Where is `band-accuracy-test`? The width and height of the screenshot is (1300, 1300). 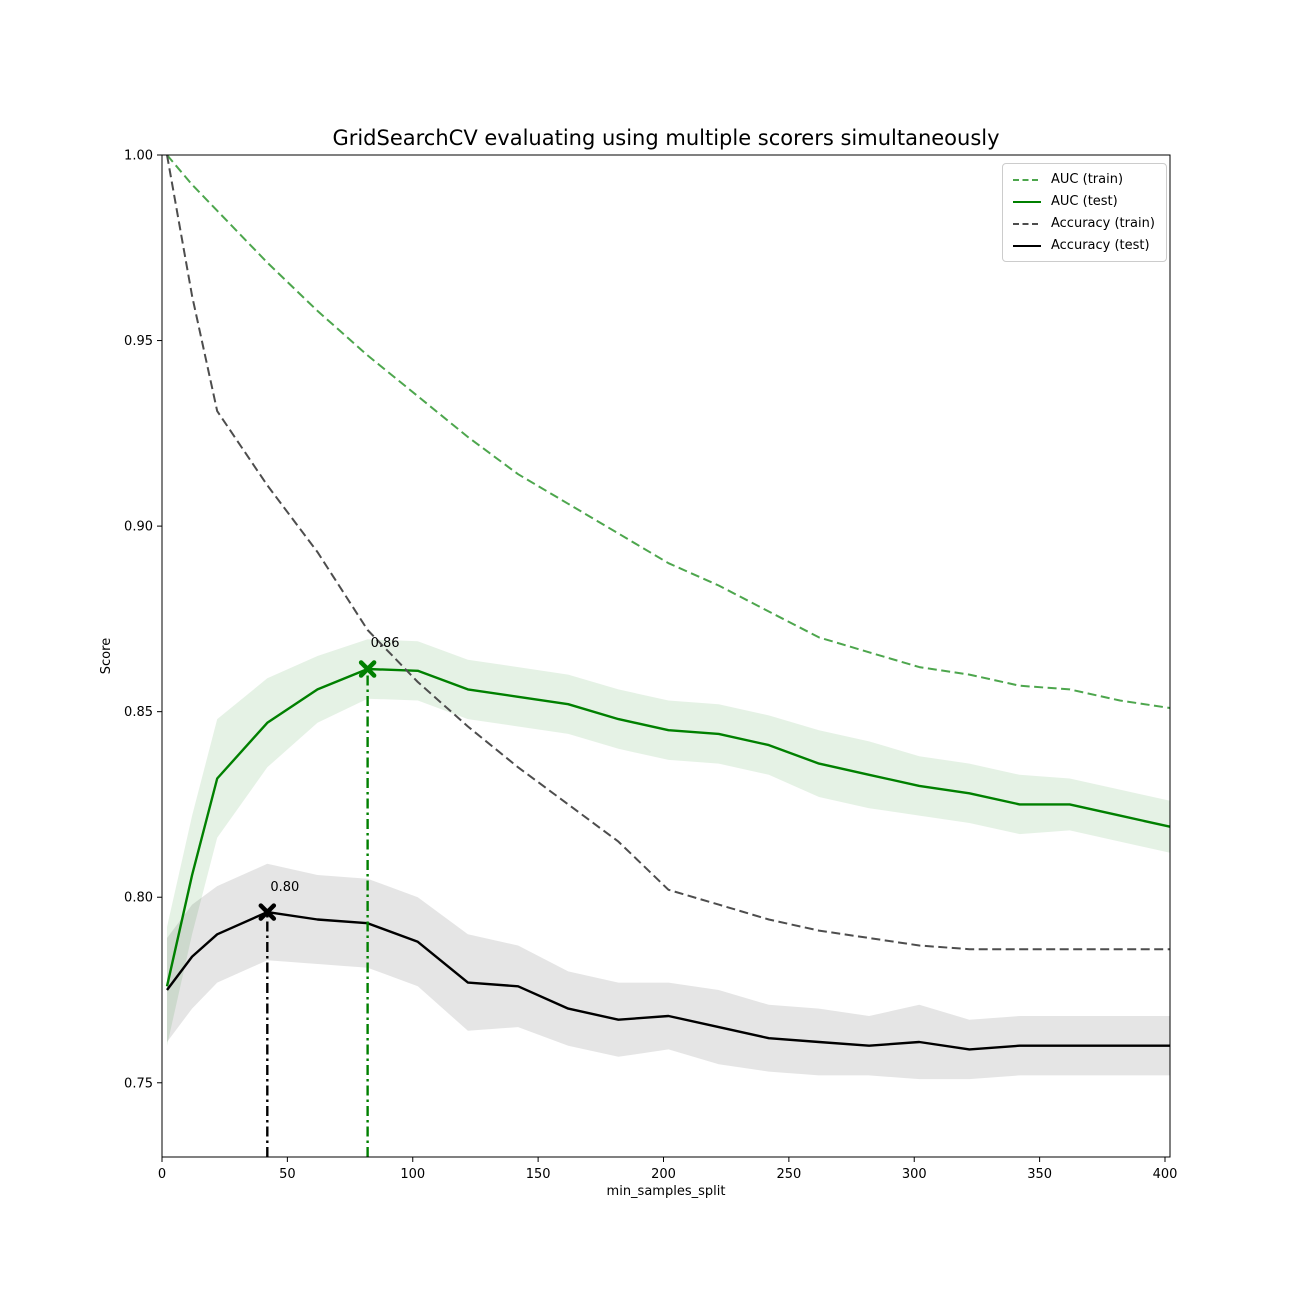
band-accuracy-test is located at coordinates (668, 971).